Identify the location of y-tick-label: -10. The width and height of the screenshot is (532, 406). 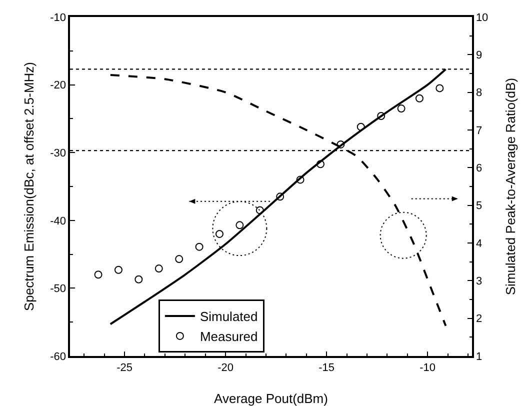
(58, 18).